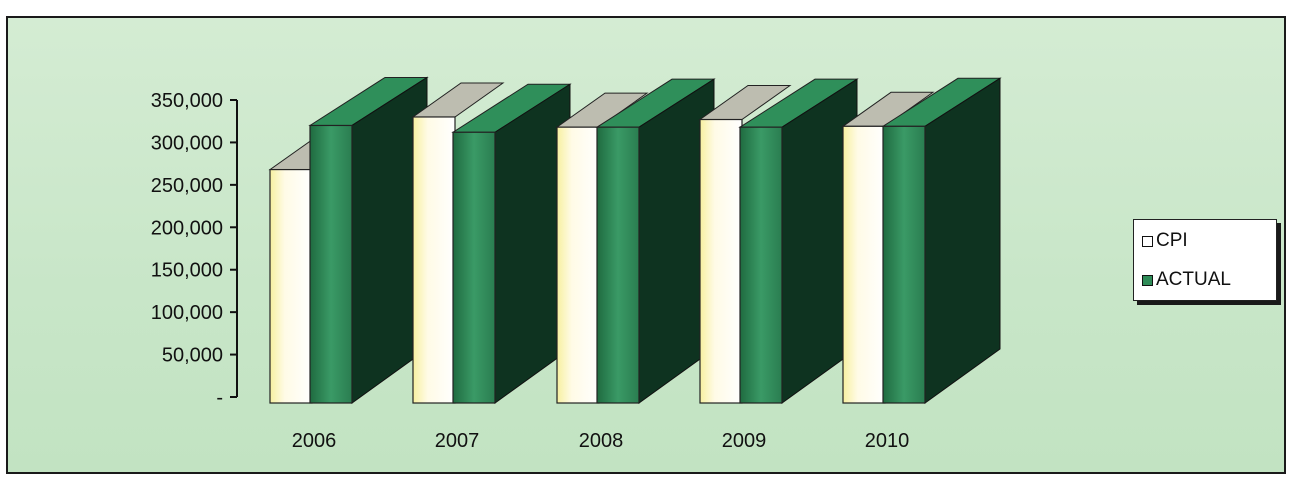 This screenshot has width=1294, height=489. I want to click on bar-cpi-2010-front, so click(864, 264).